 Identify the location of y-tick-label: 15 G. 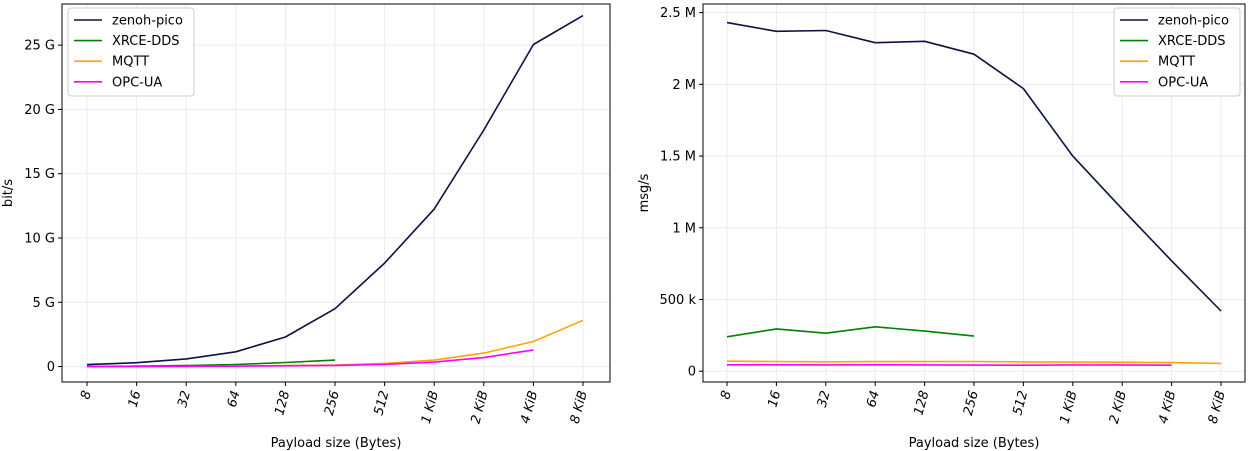
(39, 174).